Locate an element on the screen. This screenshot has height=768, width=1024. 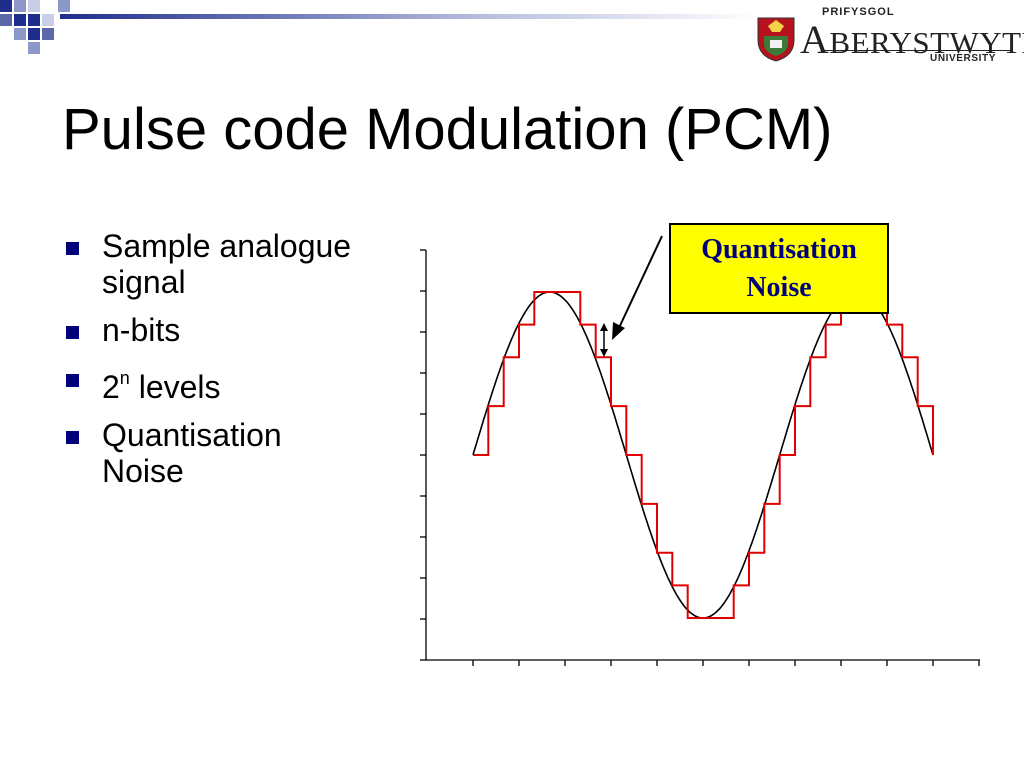
callout-line-1: Quantisation is located at coordinates (779, 249).